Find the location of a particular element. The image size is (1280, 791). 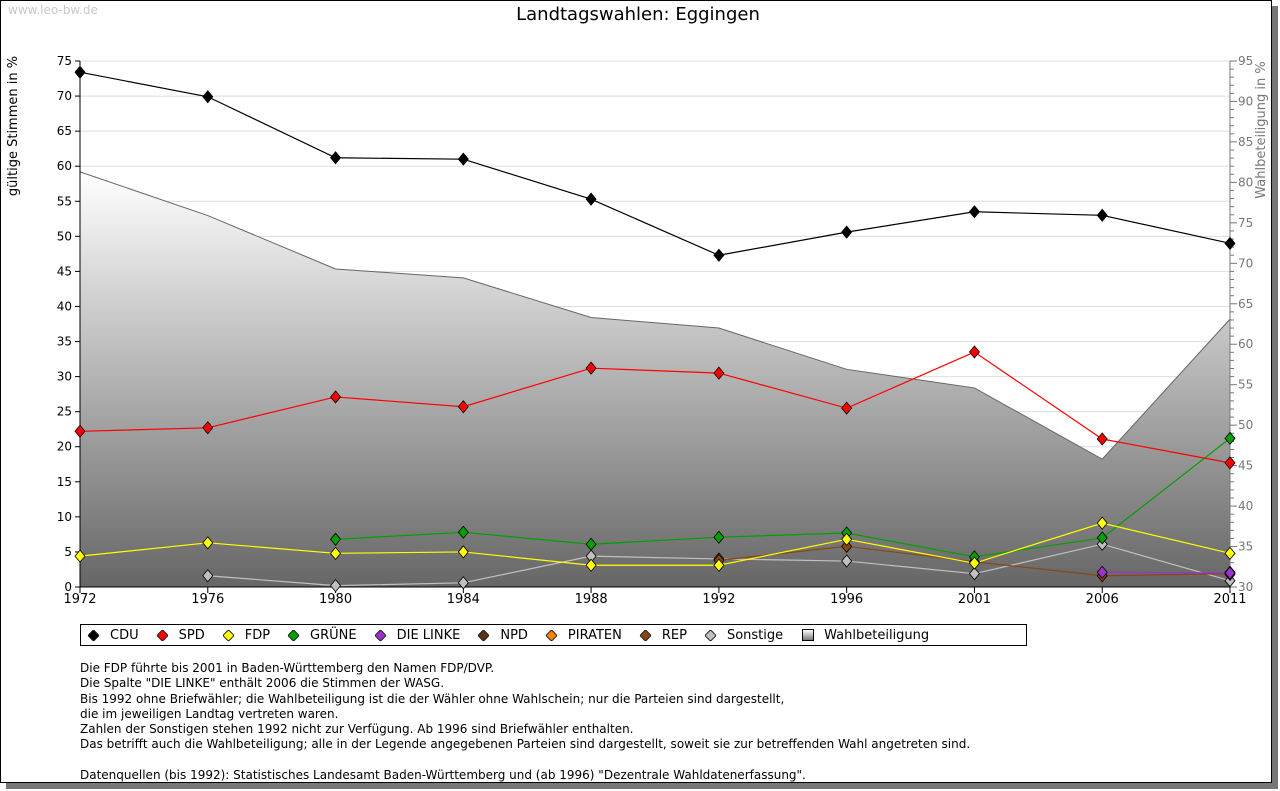

legend-item: NPD is located at coordinates (502, 635).